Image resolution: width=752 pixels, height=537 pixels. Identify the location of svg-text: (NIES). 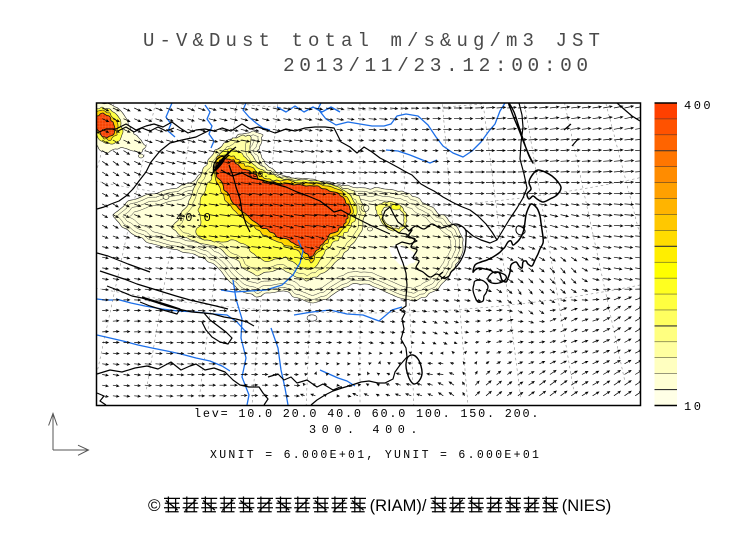
(587, 506).